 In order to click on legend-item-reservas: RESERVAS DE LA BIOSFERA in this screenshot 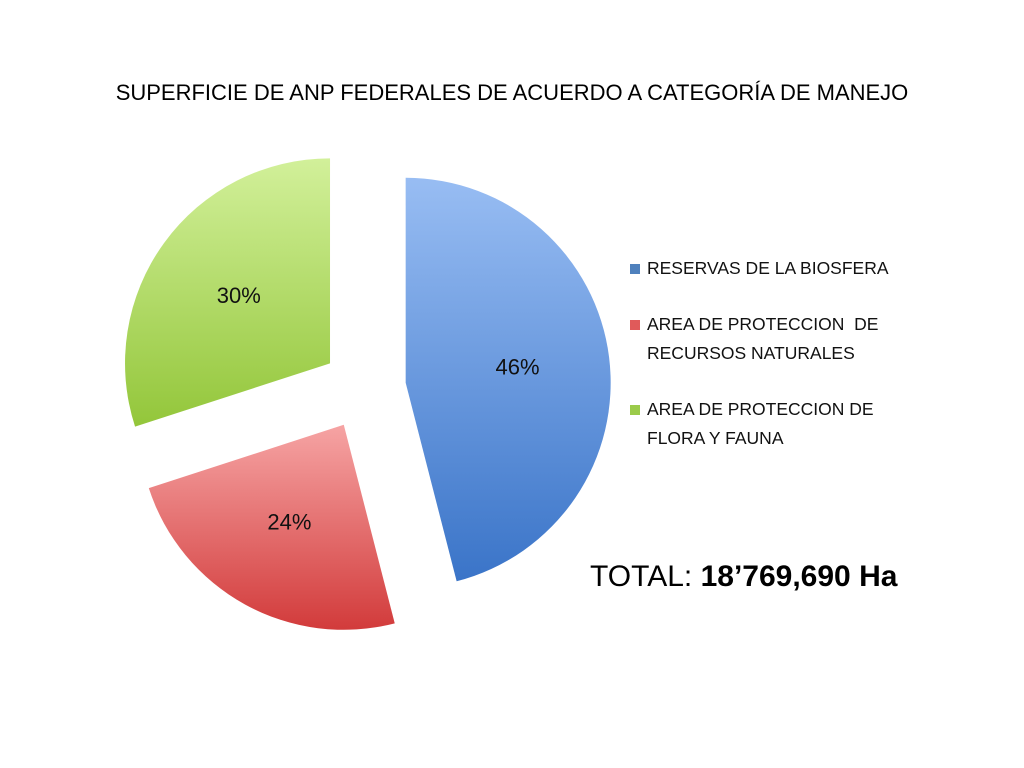, I will do `click(775, 270)`.